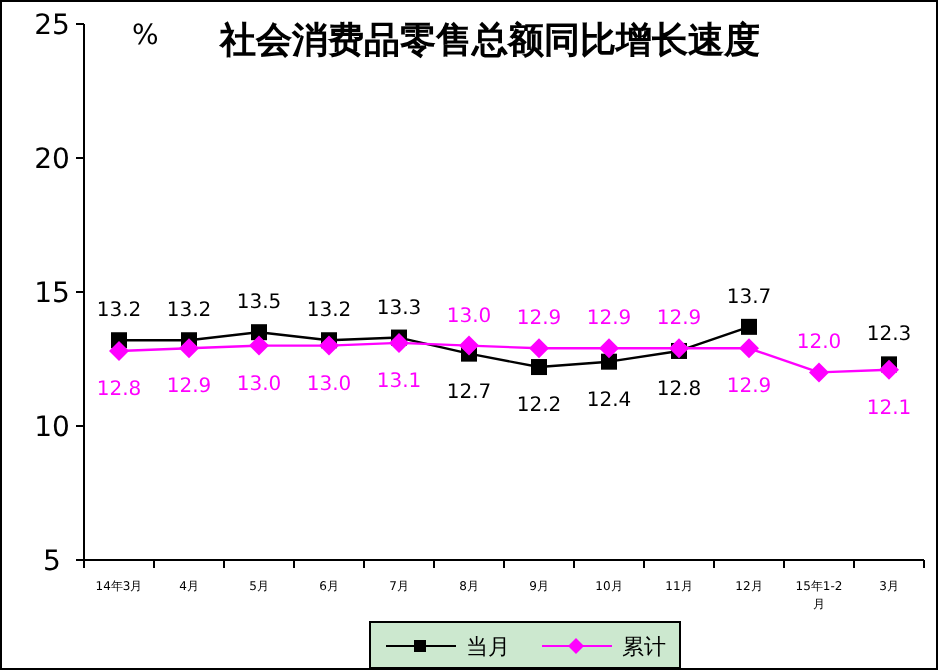 The image size is (952, 670). What do you see at coordinates (539, 406) in the screenshot?
I see `data-label: 12.2` at bounding box center [539, 406].